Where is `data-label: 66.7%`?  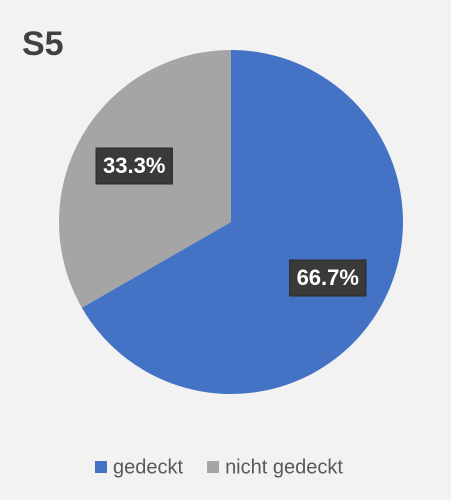 data-label: 66.7% is located at coordinates (328, 278).